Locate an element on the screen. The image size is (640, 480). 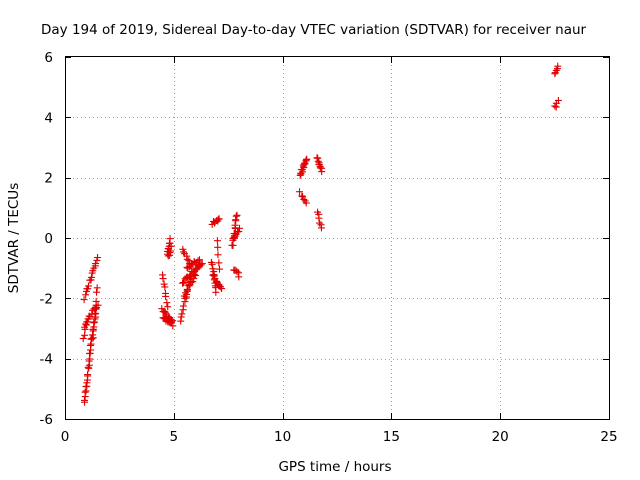
y-axis-label: SDTVAR / TECUs is located at coordinates (14, 238).